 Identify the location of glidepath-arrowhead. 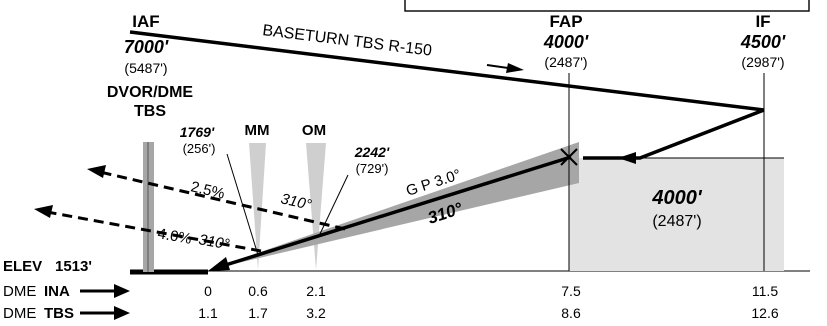
(219, 264).